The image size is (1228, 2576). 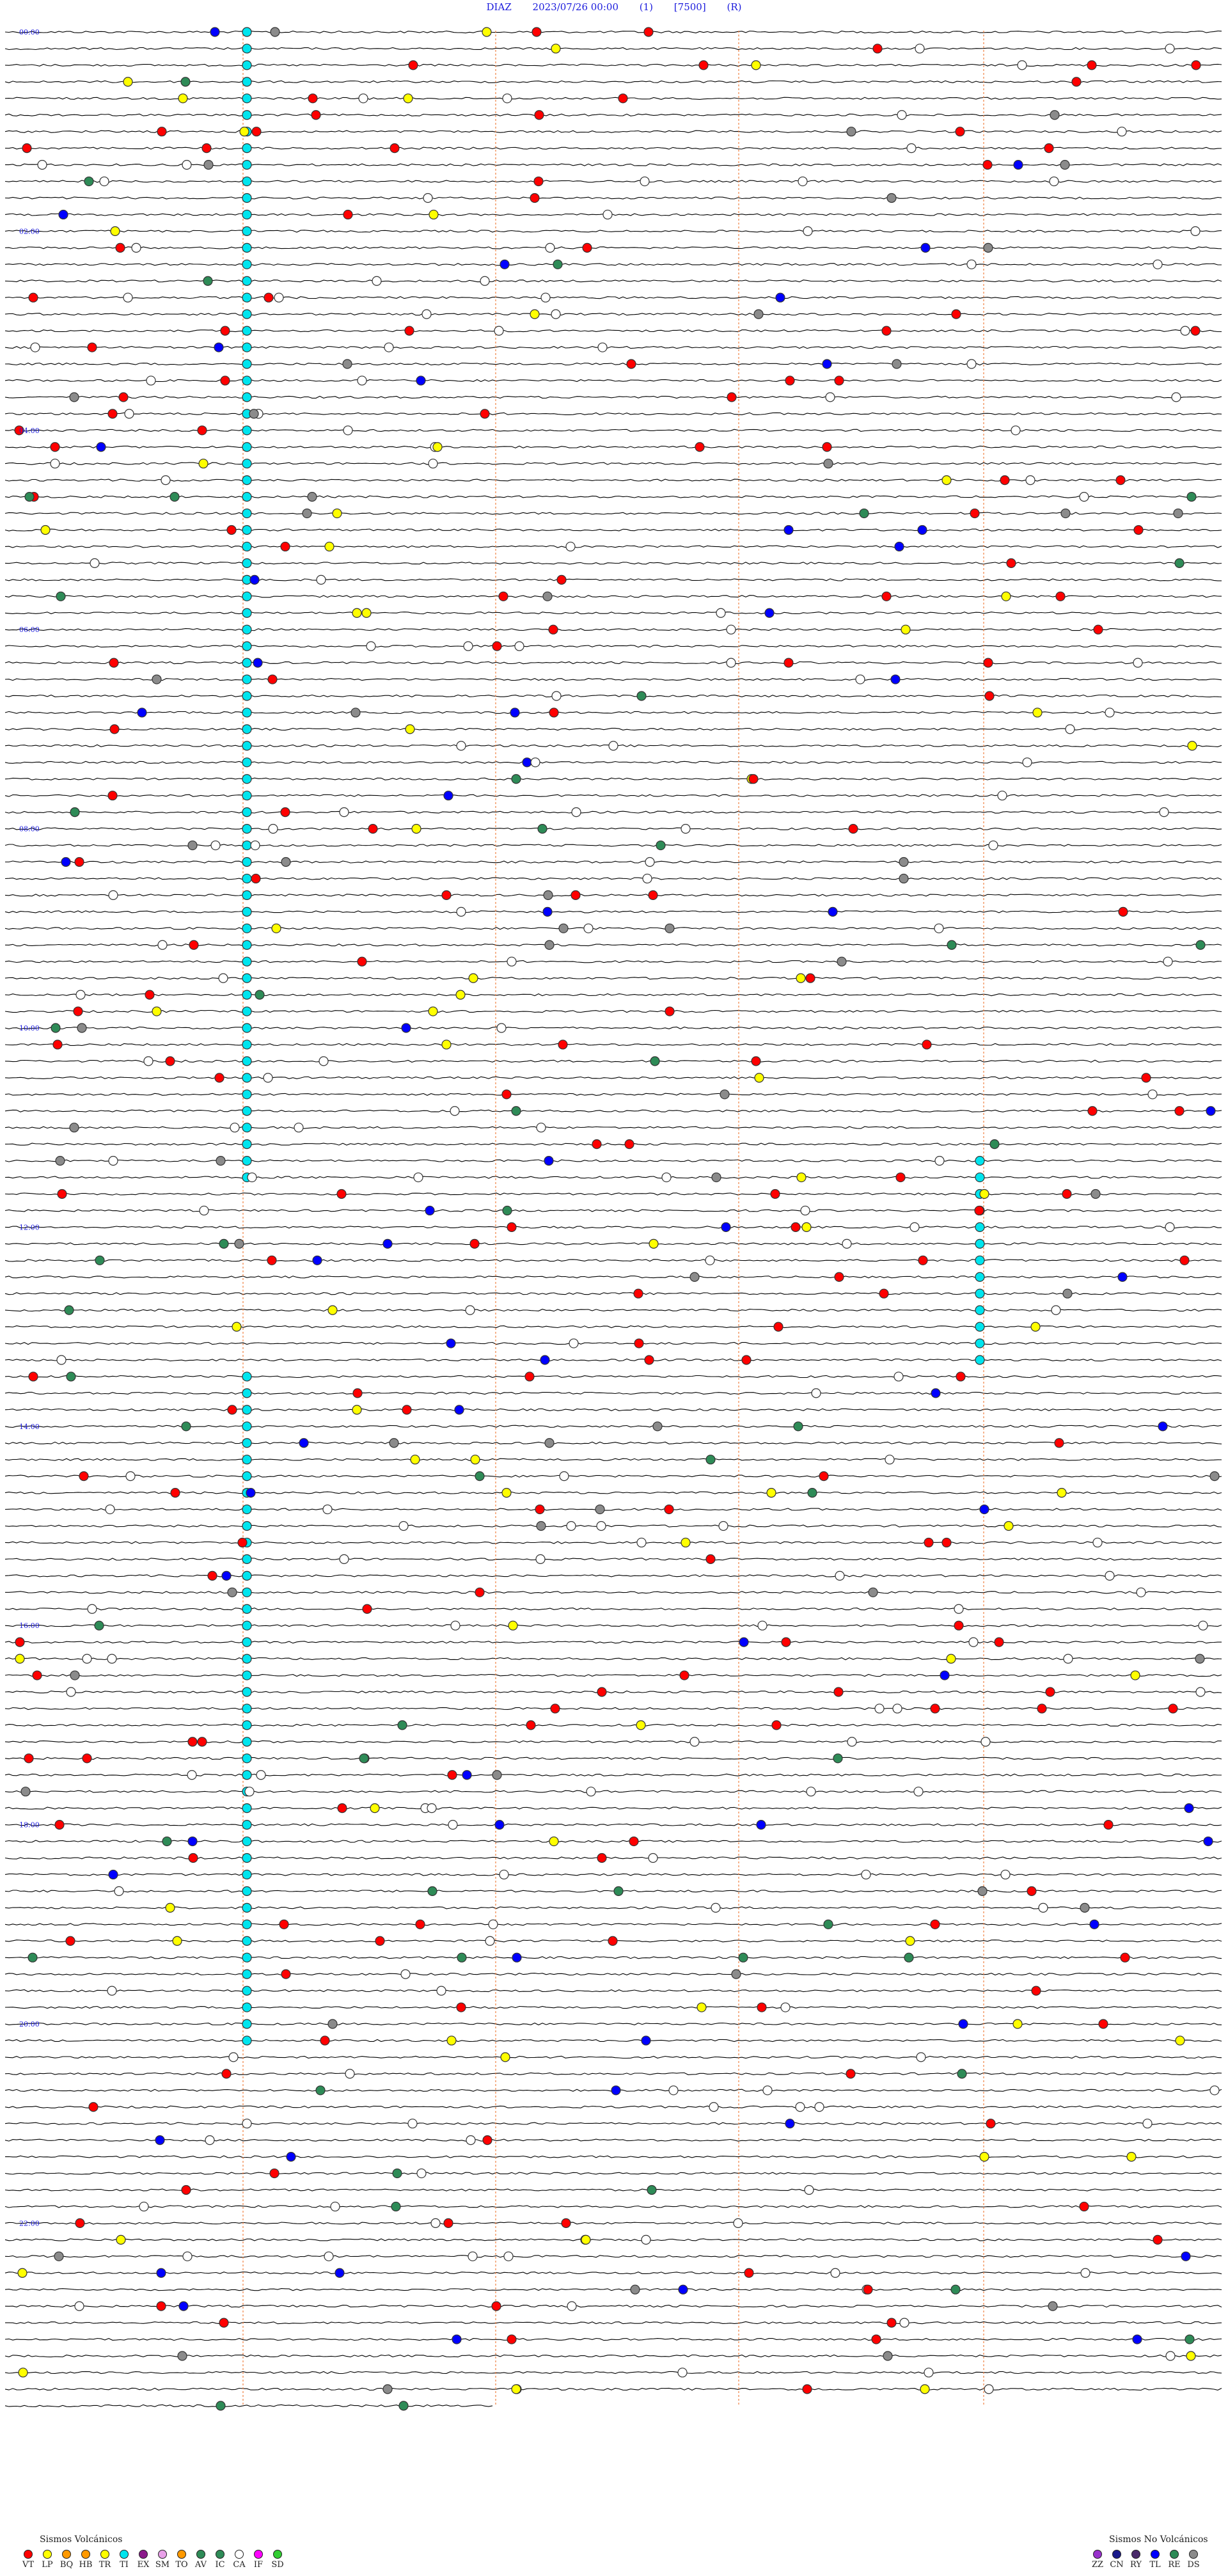 I want to click on legend-non-volcanic-items: ZZ CN RY TL RE DS, so click(x=1154, y=2561).